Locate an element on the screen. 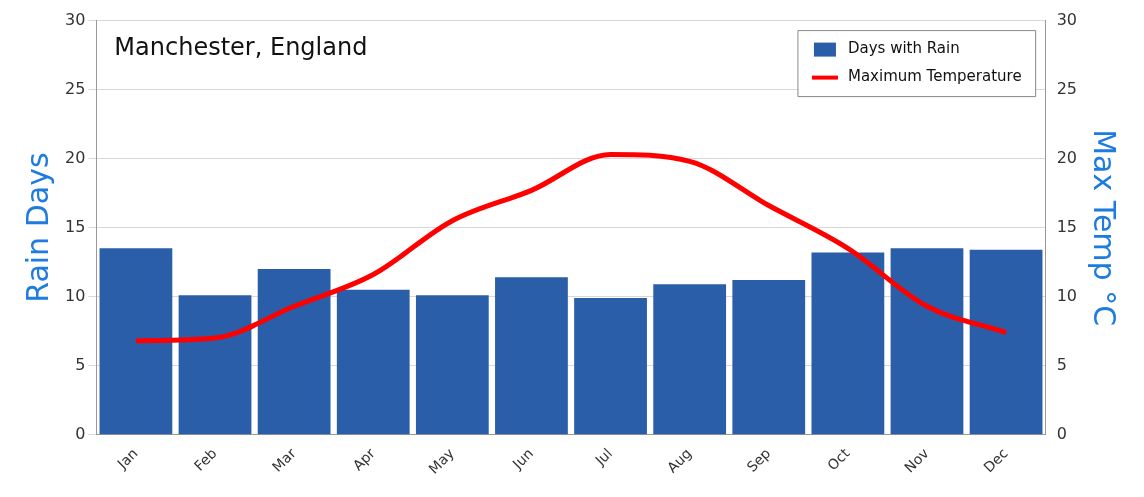 The width and height of the screenshot is (1144, 497). y2-tick-label: 5 is located at coordinates (1061, 364).